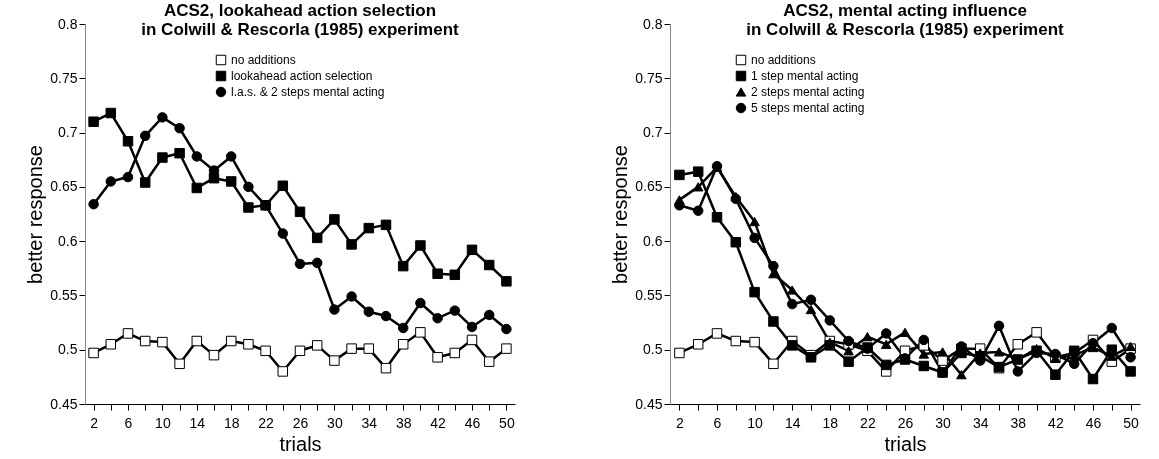  Describe the element at coordinates (905, 20) in the screenshot. I see `chart-title: ACS2, mental acting influence in Colwill & Rescorla (1985) experiment` at that location.